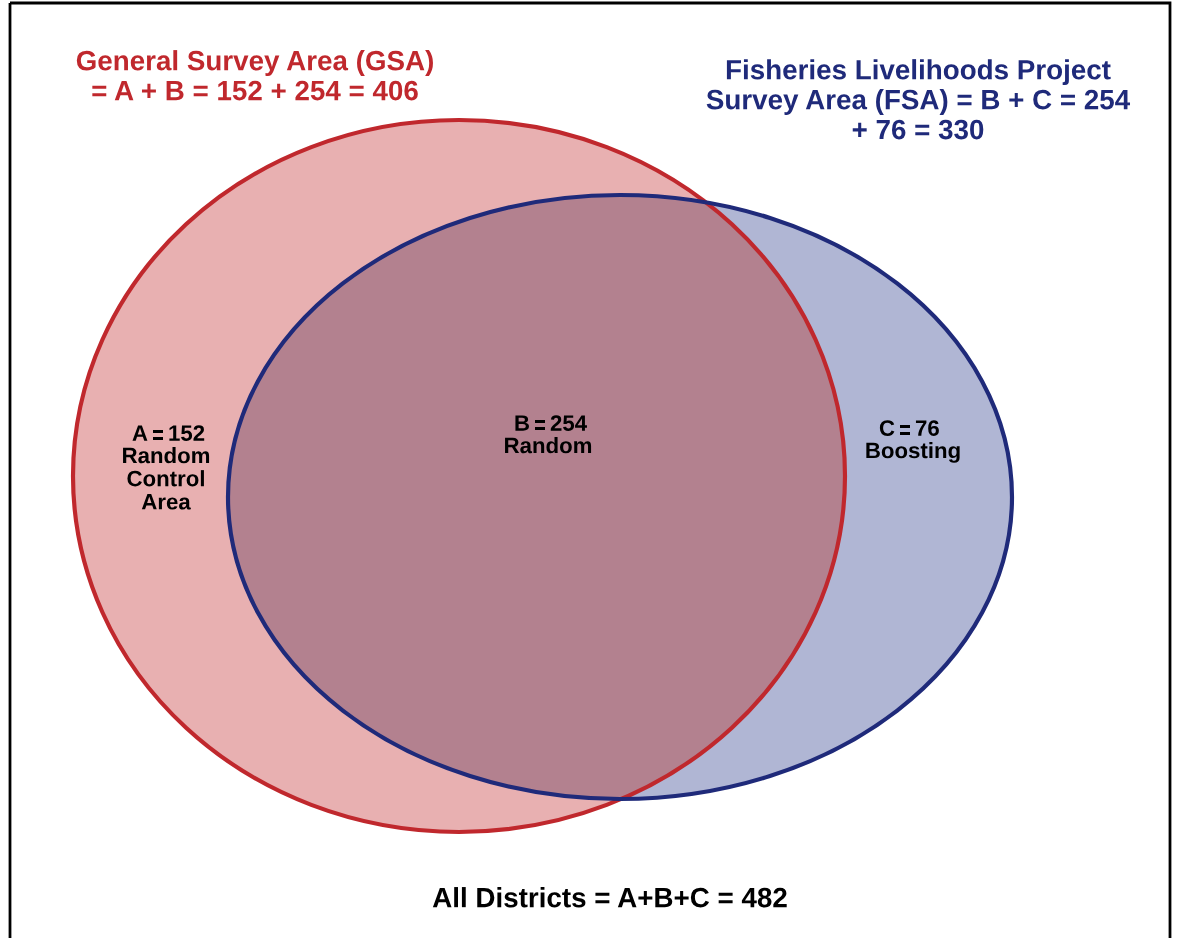  I want to click on category-label: A, so click(140, 433).